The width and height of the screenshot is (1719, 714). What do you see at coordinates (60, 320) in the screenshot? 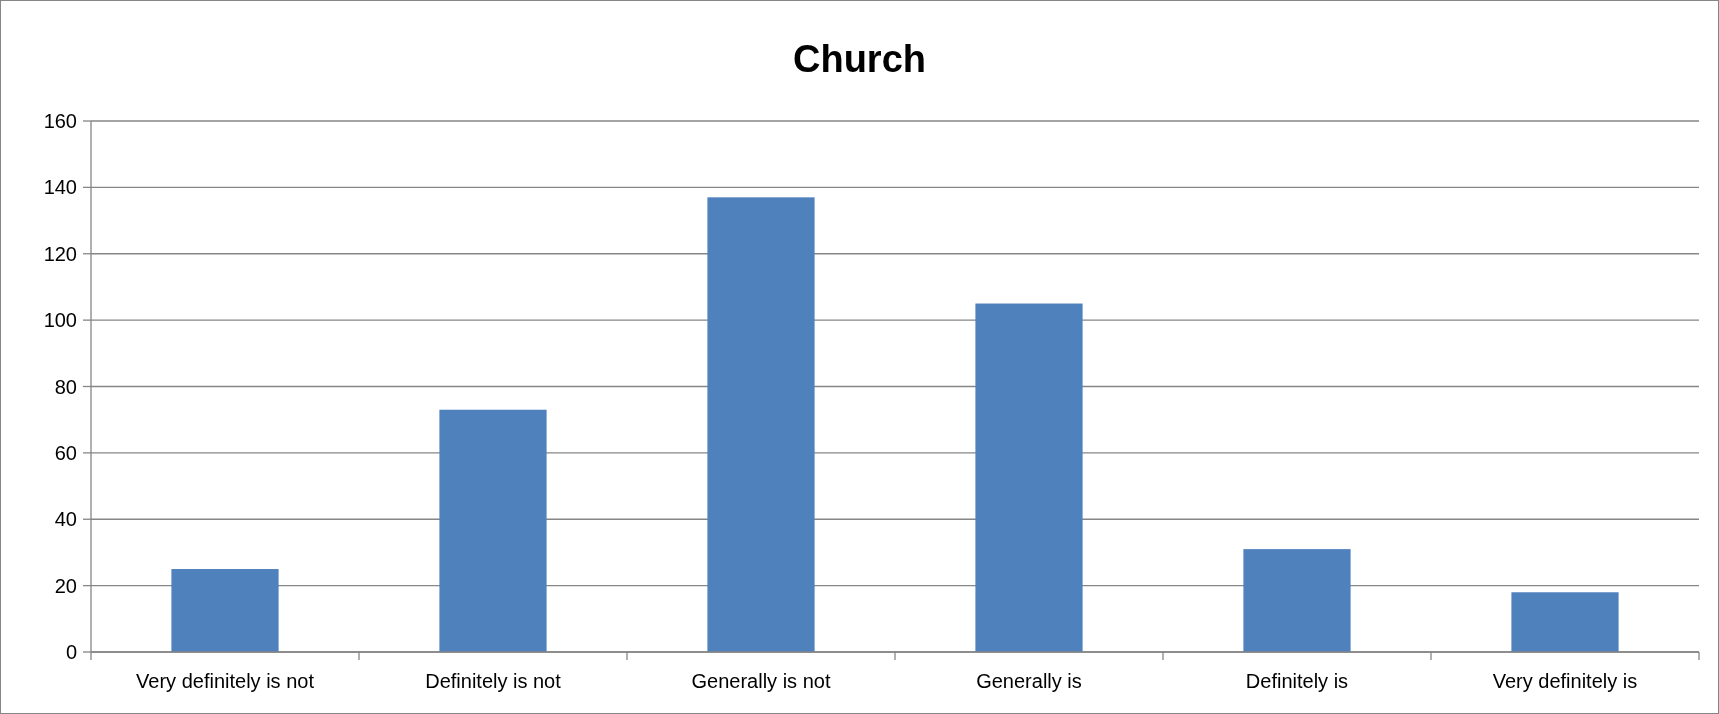
I see `y-tick-label: 100` at bounding box center [60, 320].